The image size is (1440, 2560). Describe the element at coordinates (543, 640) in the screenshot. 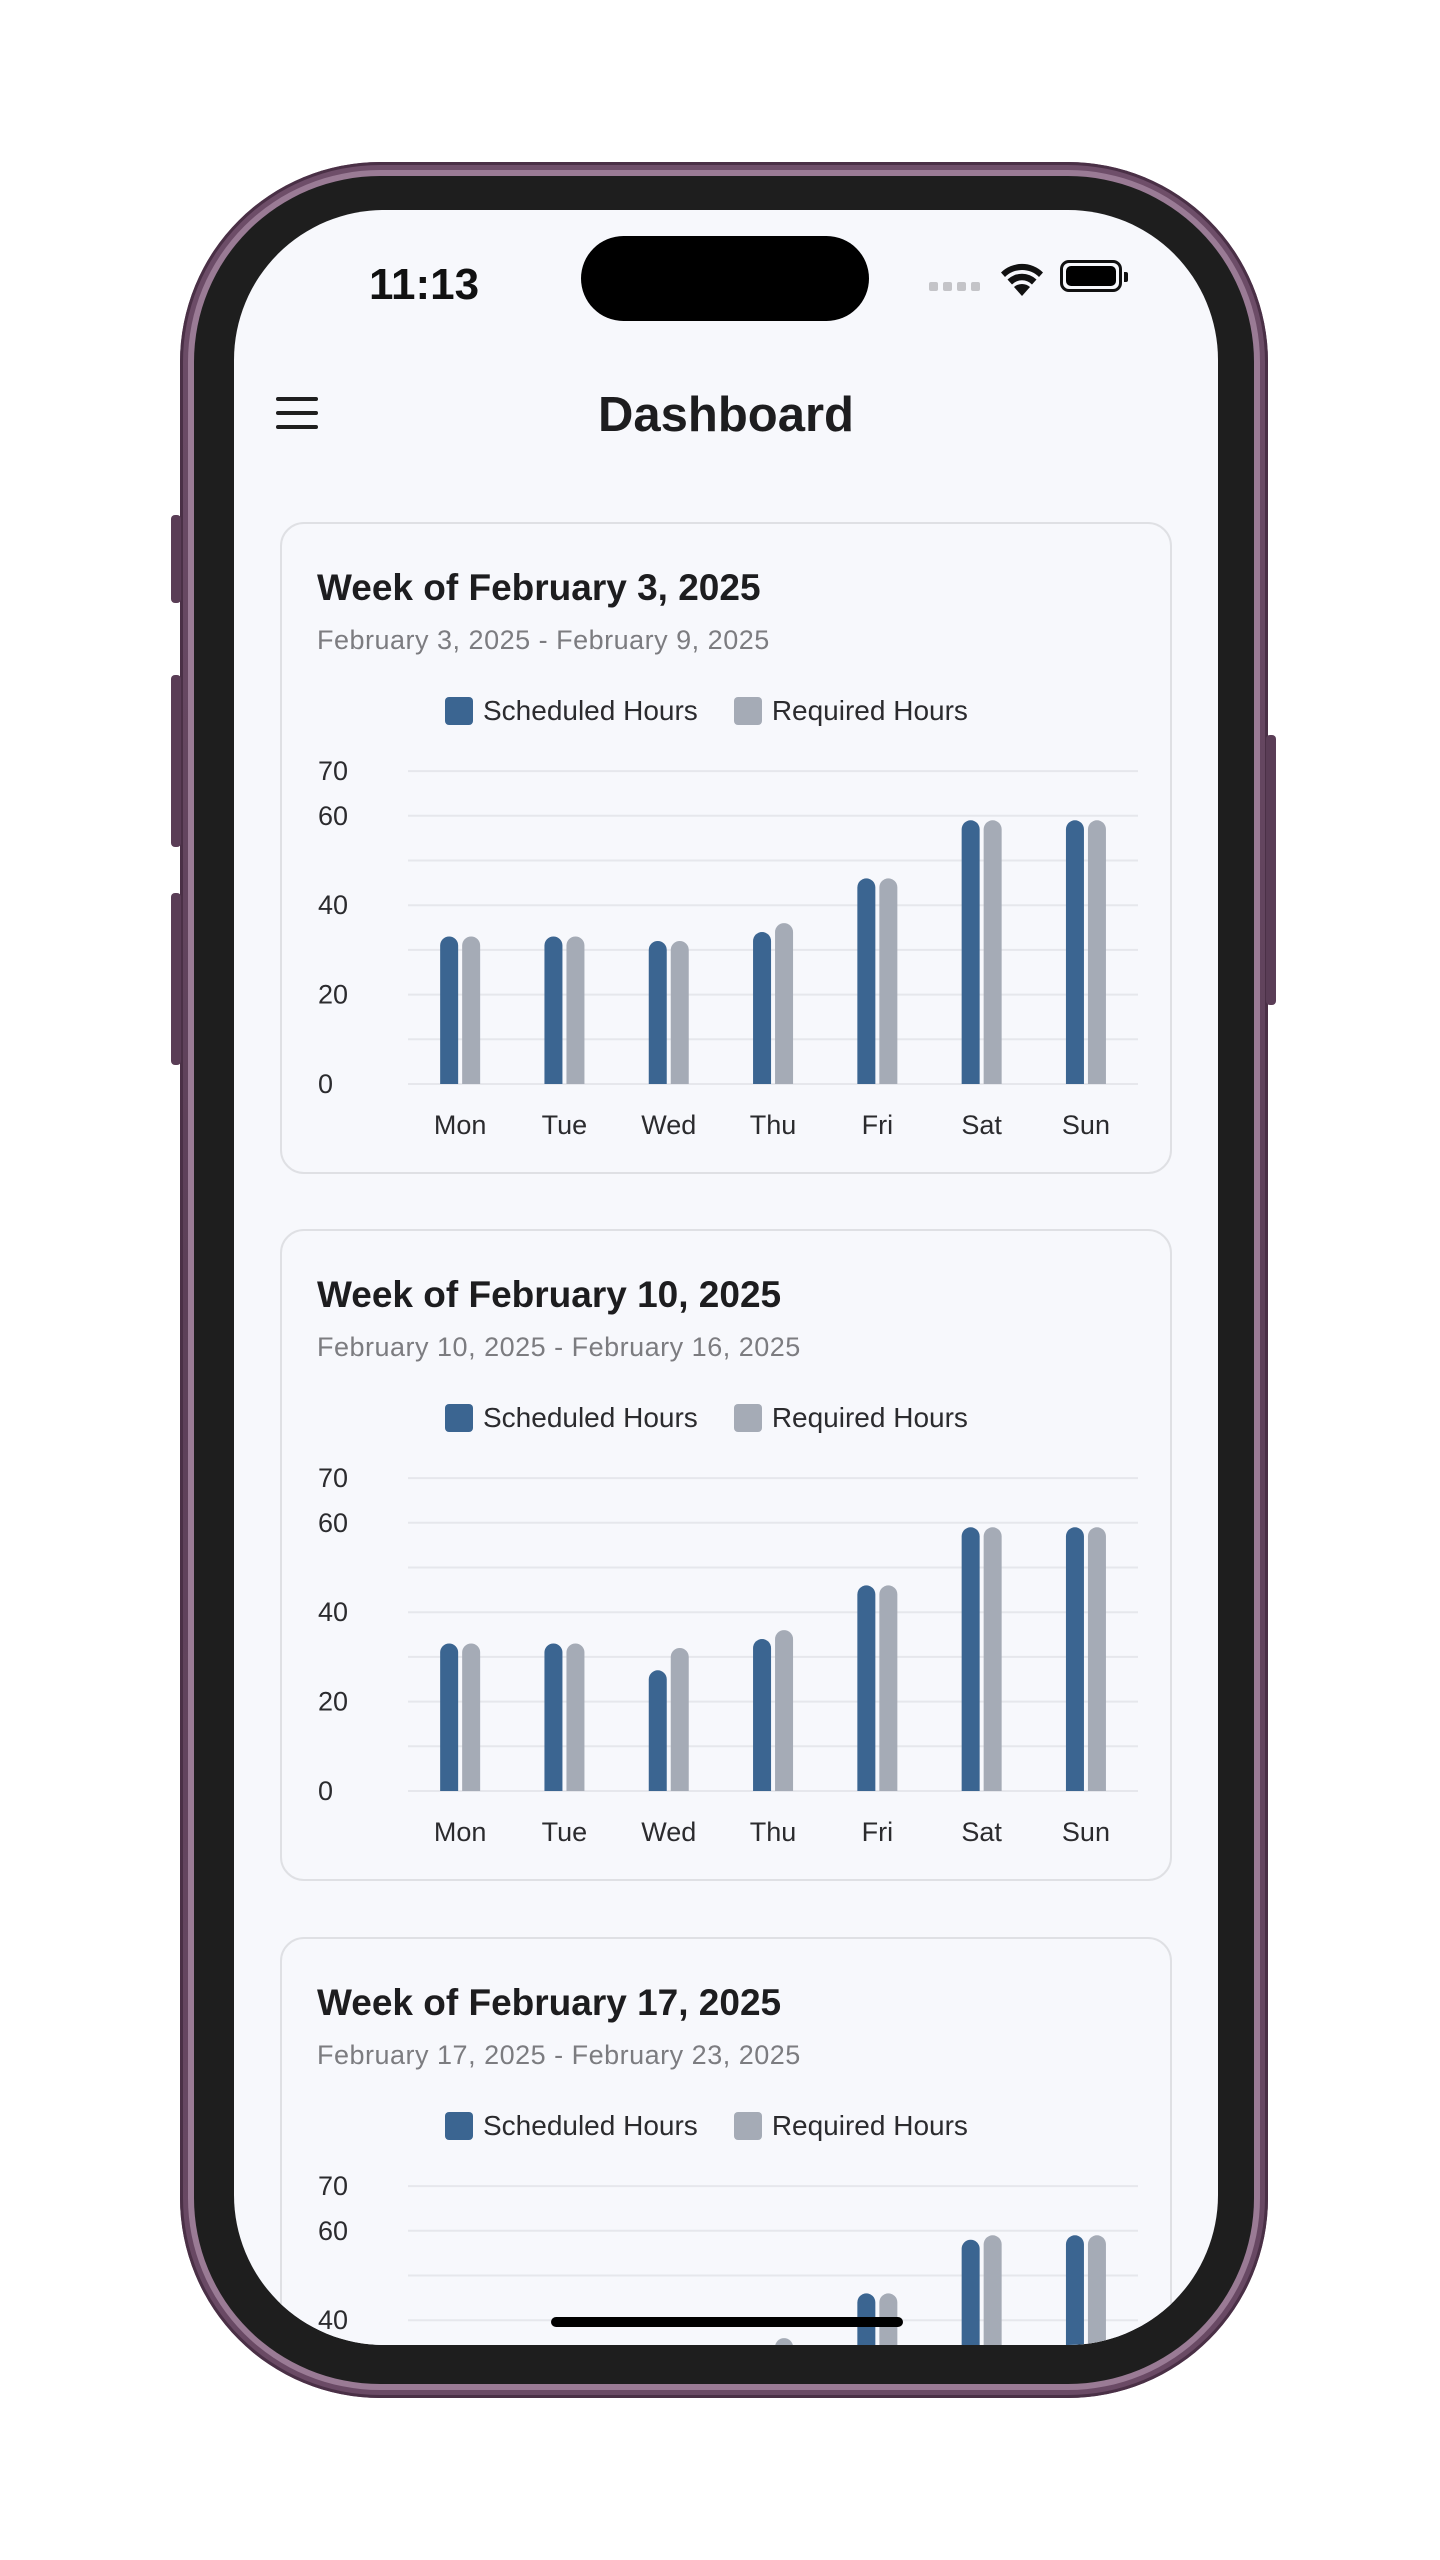

I see `week-date-range: February 3, 2025 - February 9, 2025` at that location.